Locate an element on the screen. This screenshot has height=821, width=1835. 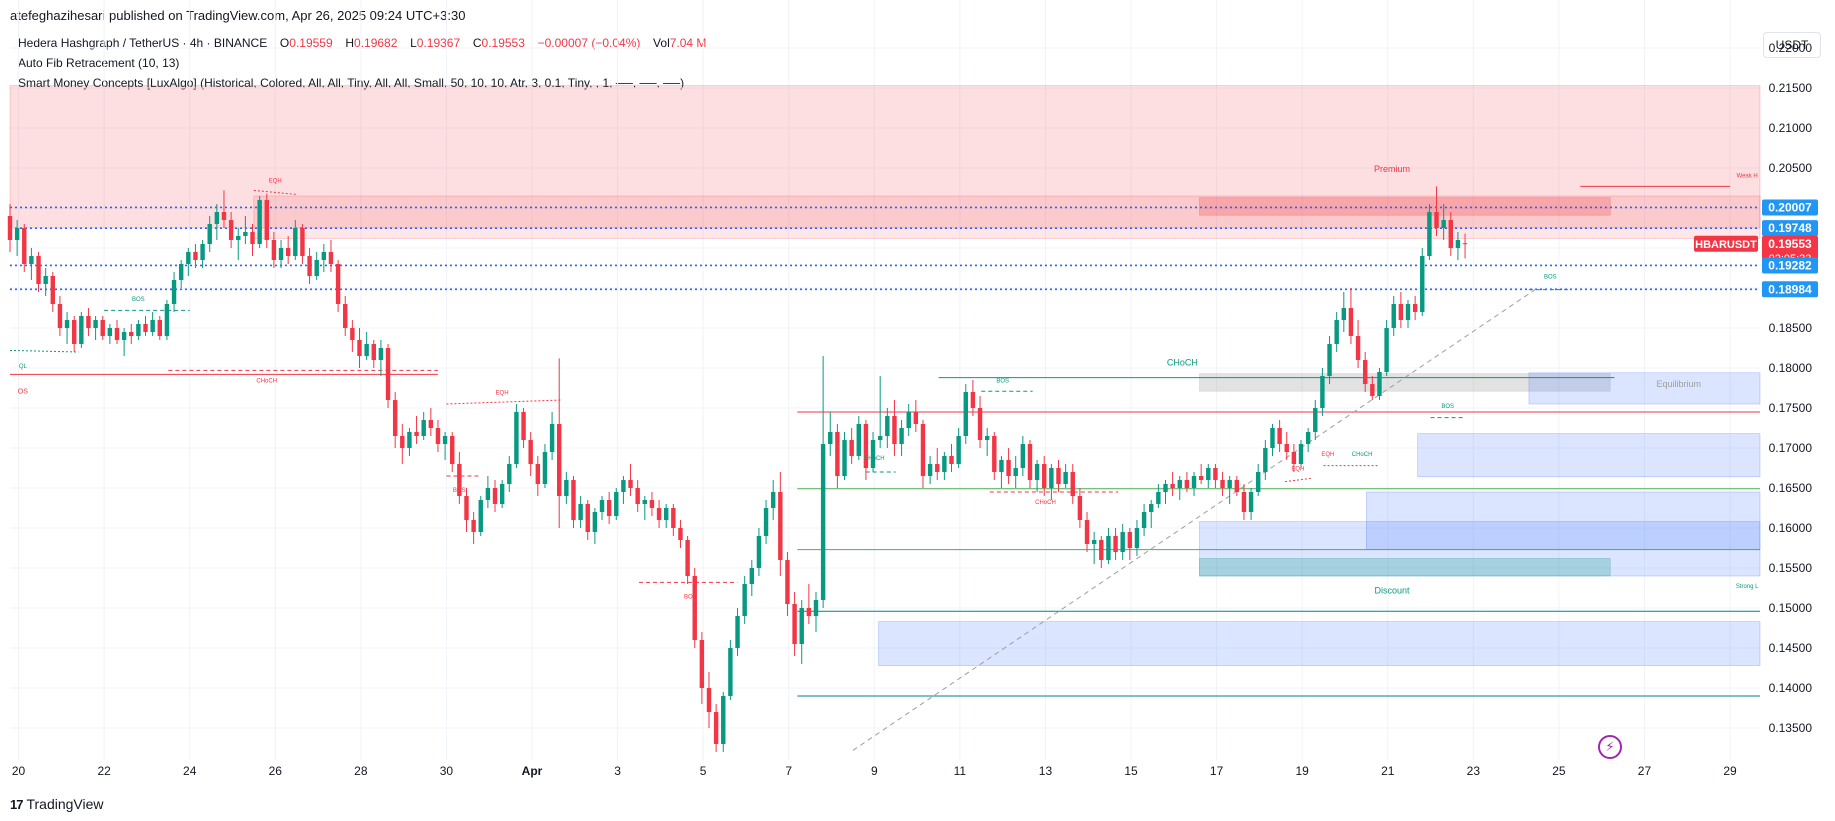
tradingview-logo-icon: 17 is located at coordinates (17, 804).